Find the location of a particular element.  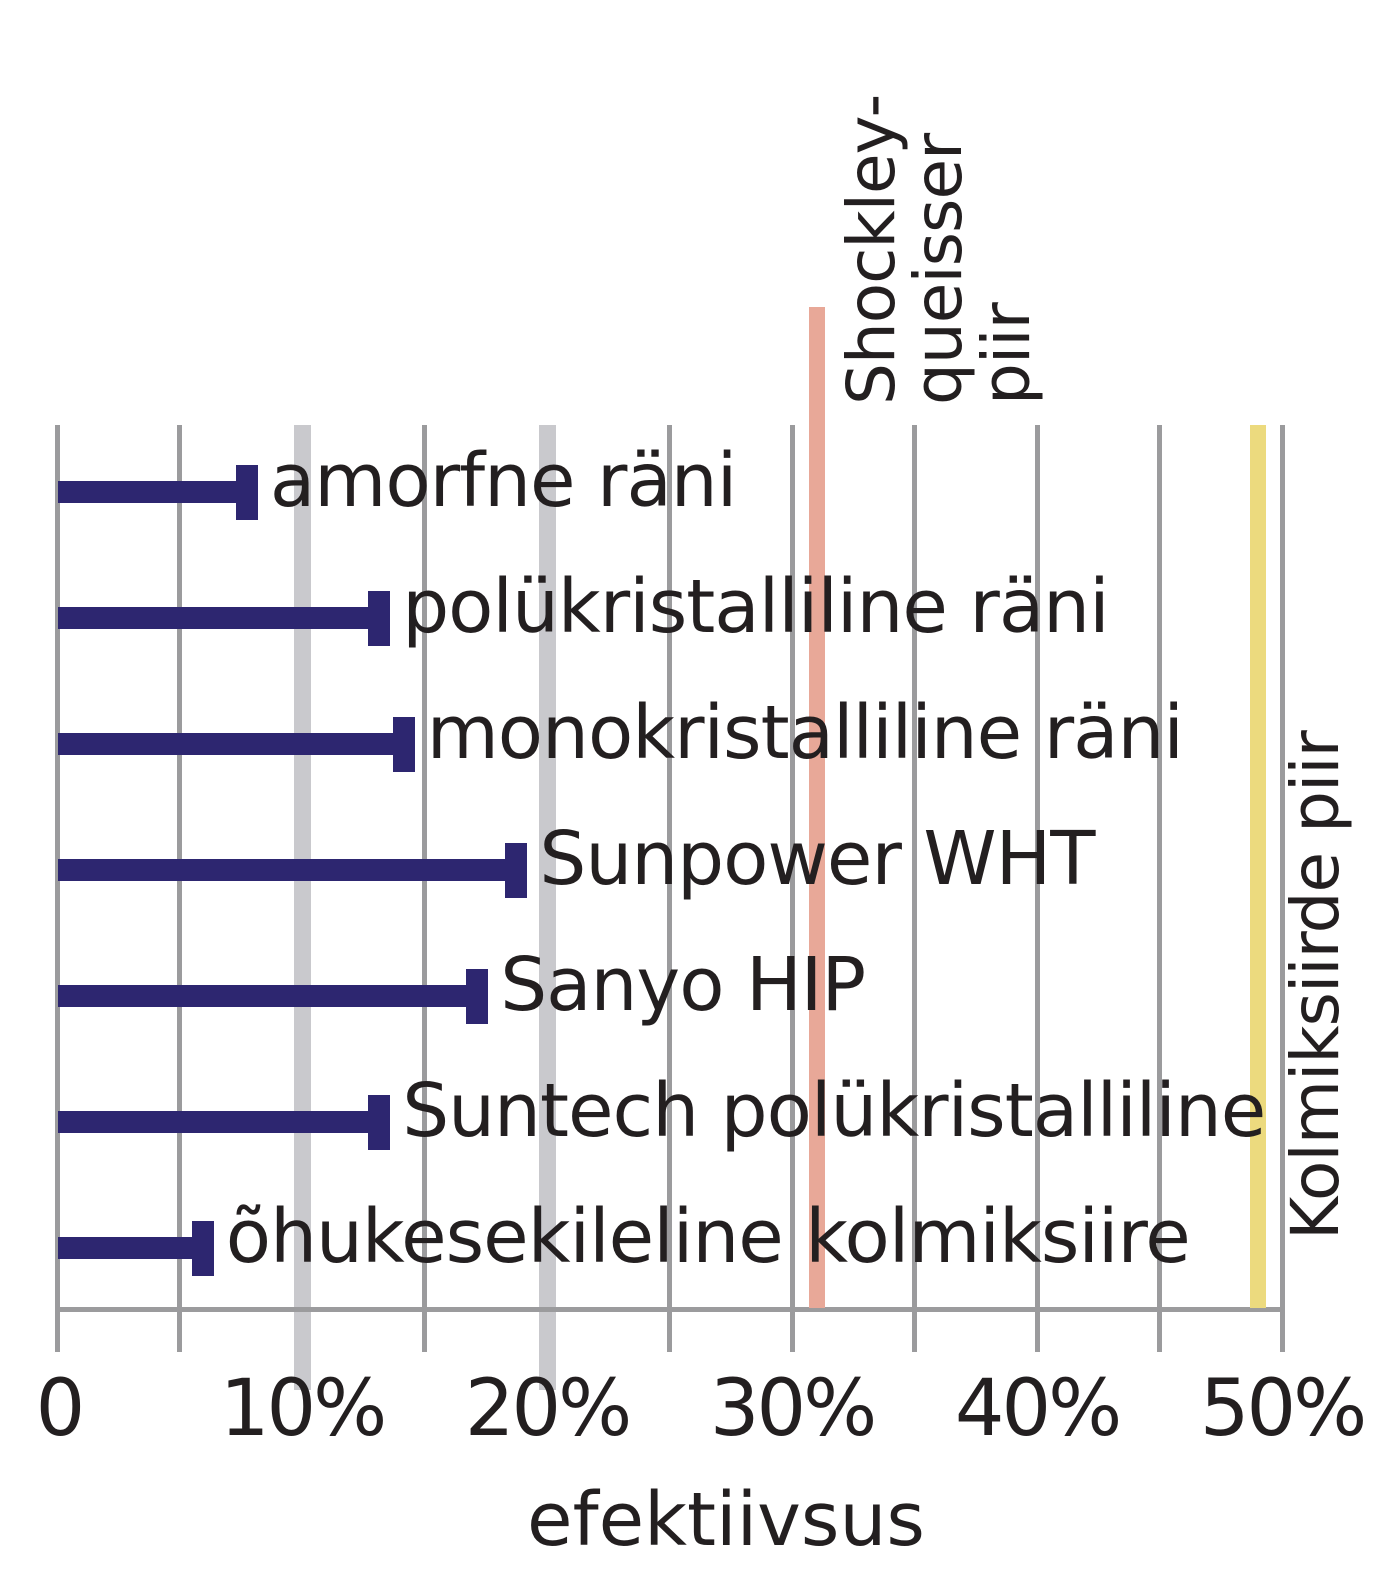

x-tick-label: 50% is located at coordinates (1283, 1409).